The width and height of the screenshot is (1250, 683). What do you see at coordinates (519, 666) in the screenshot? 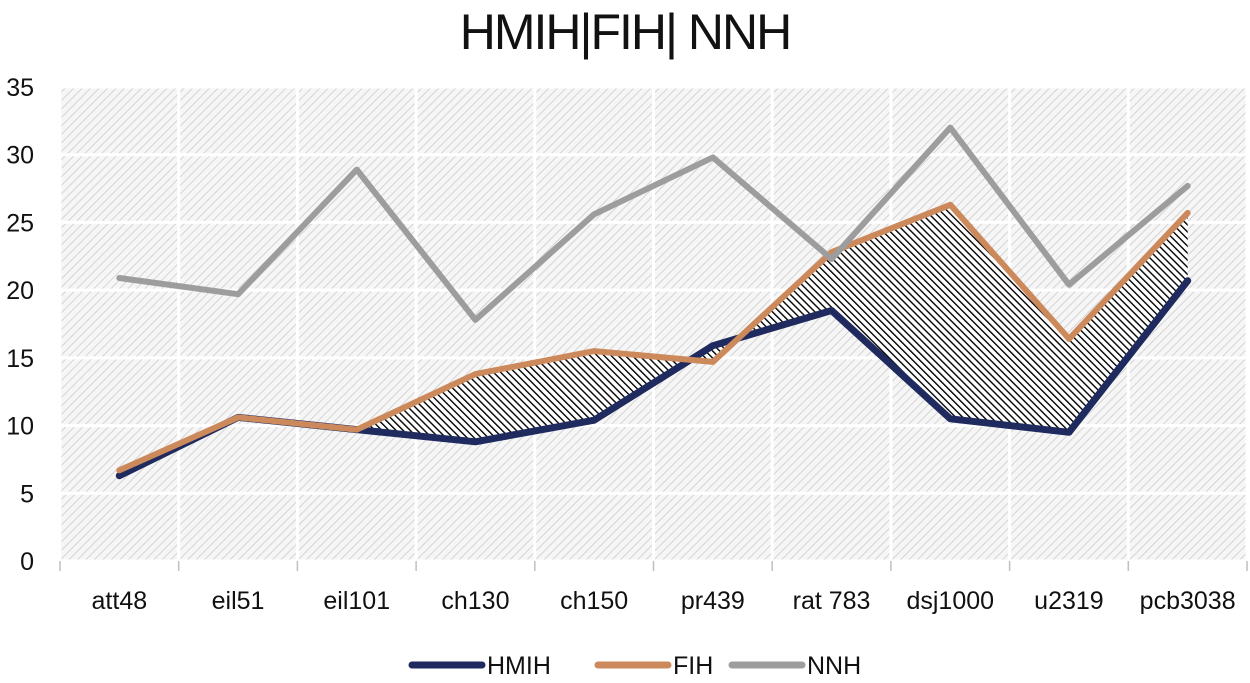
I see `legend-label: HMIH` at bounding box center [519, 666].